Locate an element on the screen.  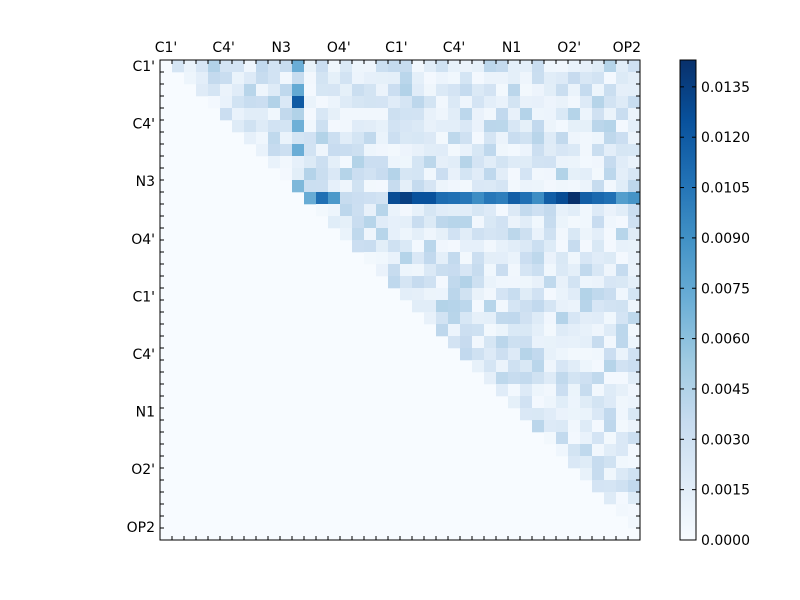
colorbar-tick-label: 0.0120 is located at coordinates (725, 138).